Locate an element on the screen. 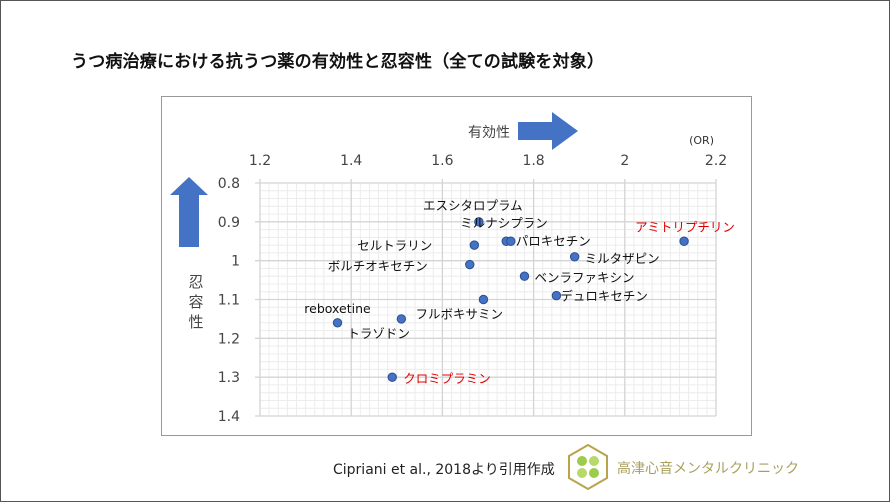 The image size is (890, 502). data-label: フルボキサミン is located at coordinates (459, 314).